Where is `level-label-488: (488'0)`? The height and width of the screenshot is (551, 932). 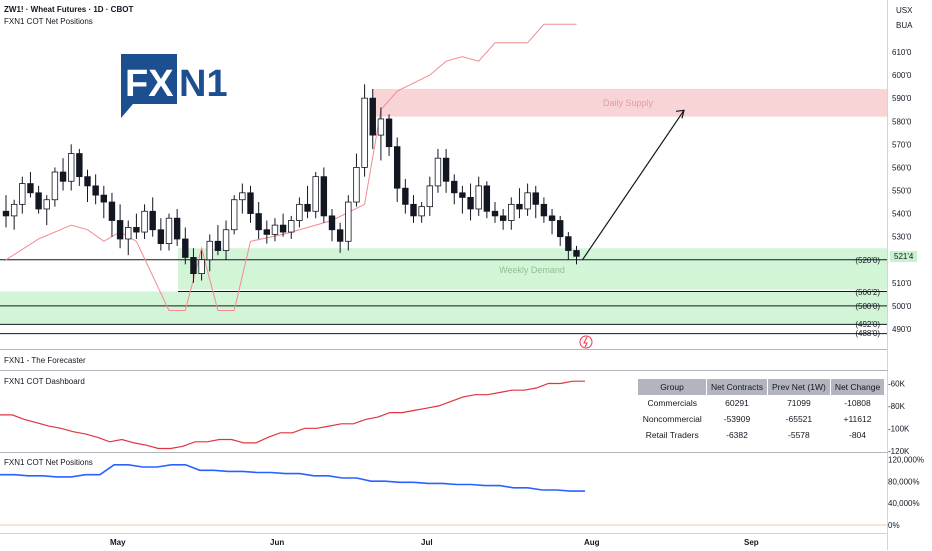
level-label-488: (488'0) is located at coordinates (867, 333).